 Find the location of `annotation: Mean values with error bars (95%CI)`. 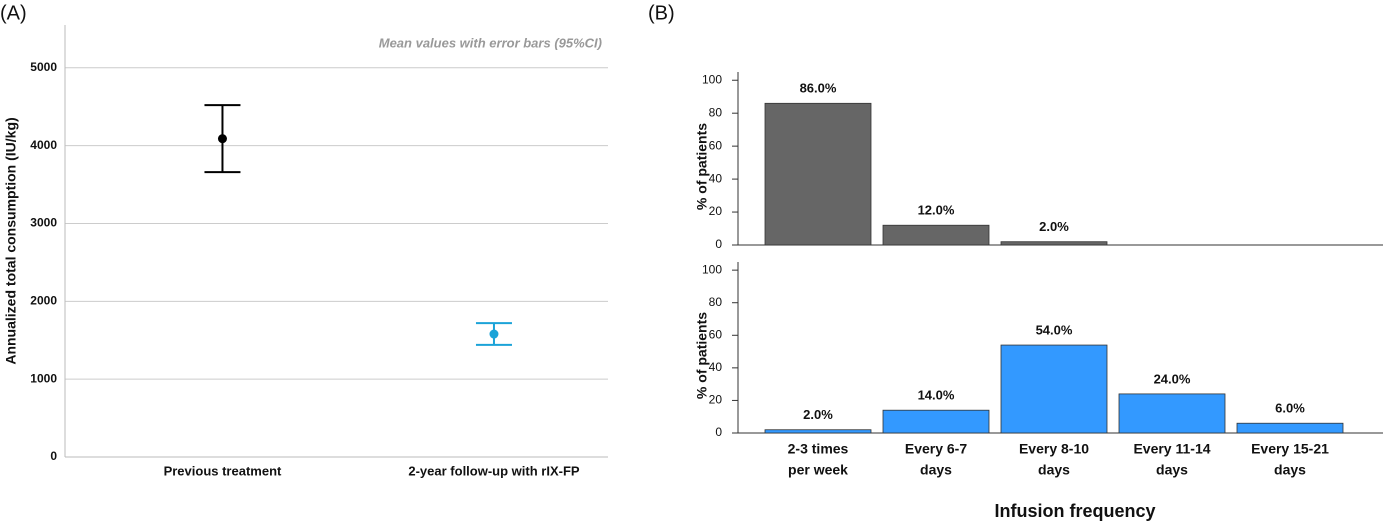

annotation: Mean values with error bars (95%CI) is located at coordinates (490, 42).